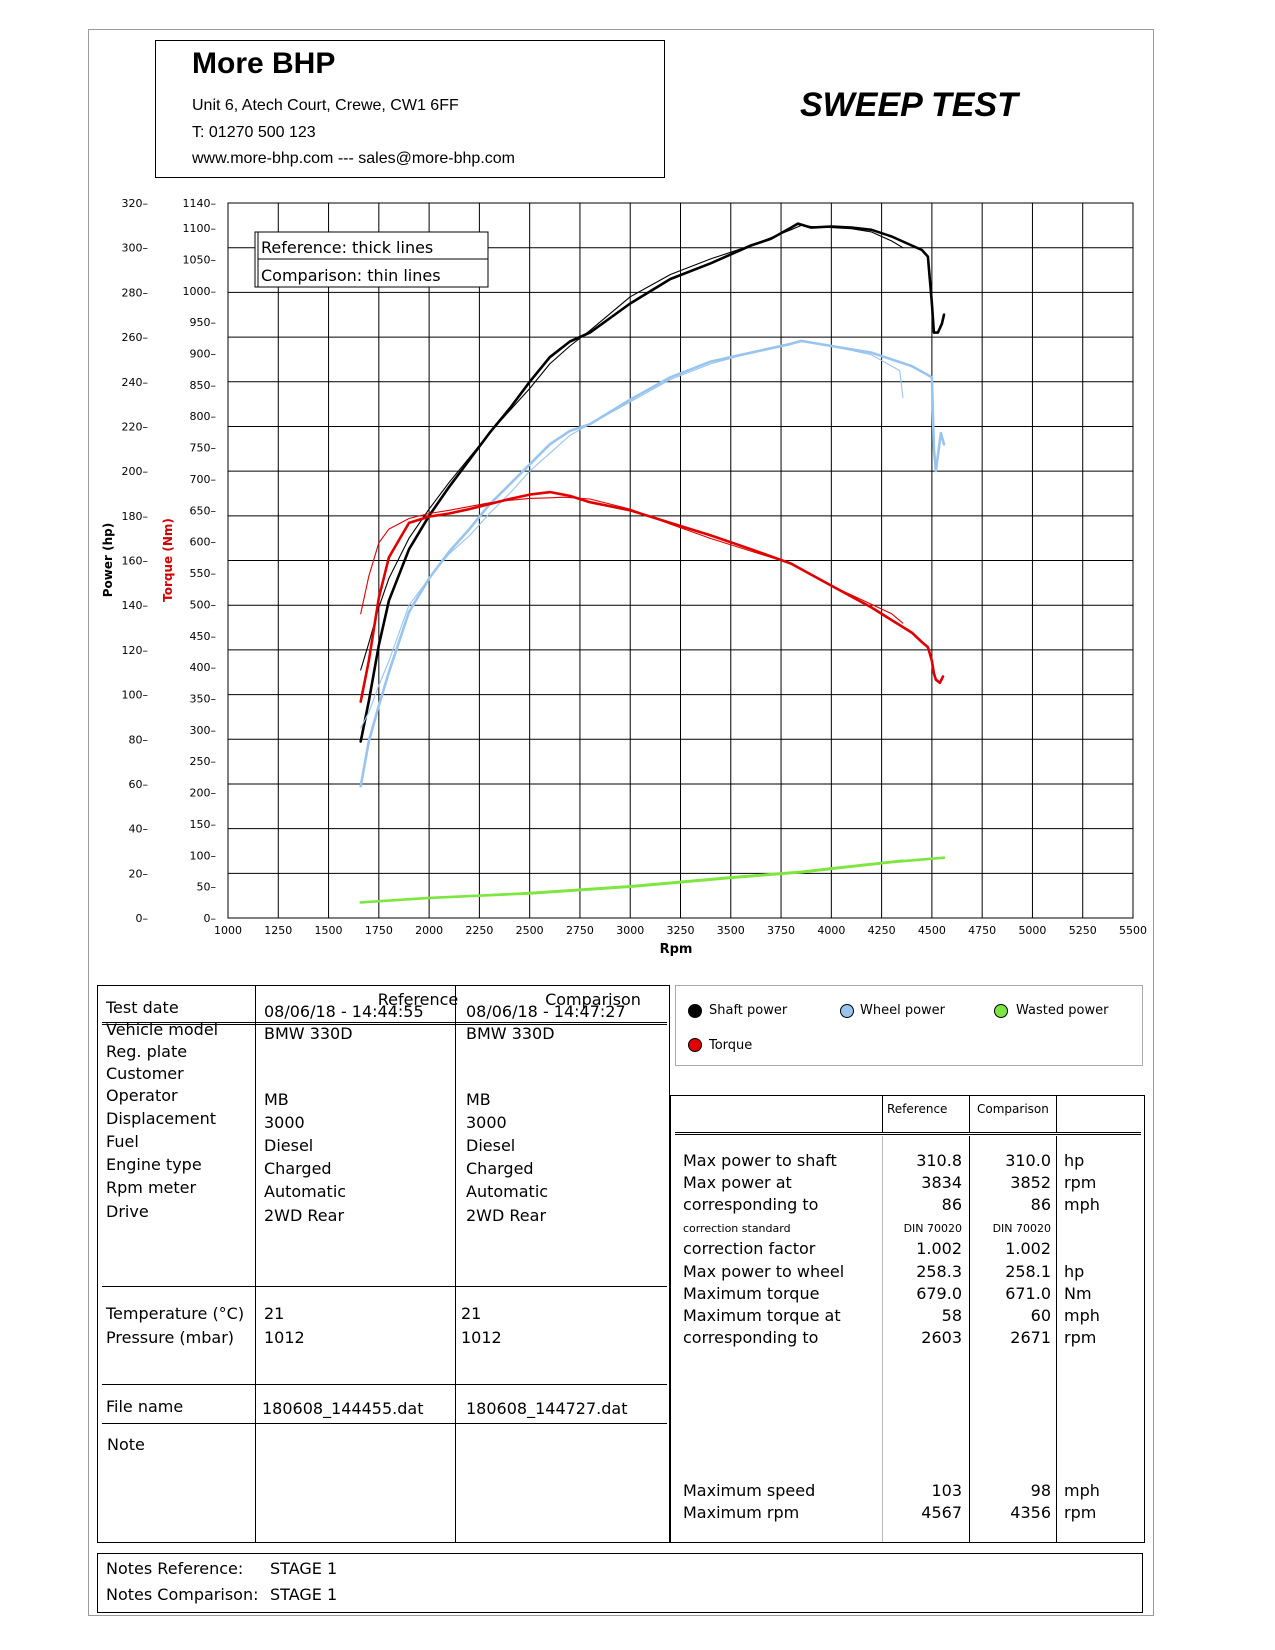  Describe the element at coordinates (139, 829) in the screenshot. I see `power-tick-label: 40–` at that location.